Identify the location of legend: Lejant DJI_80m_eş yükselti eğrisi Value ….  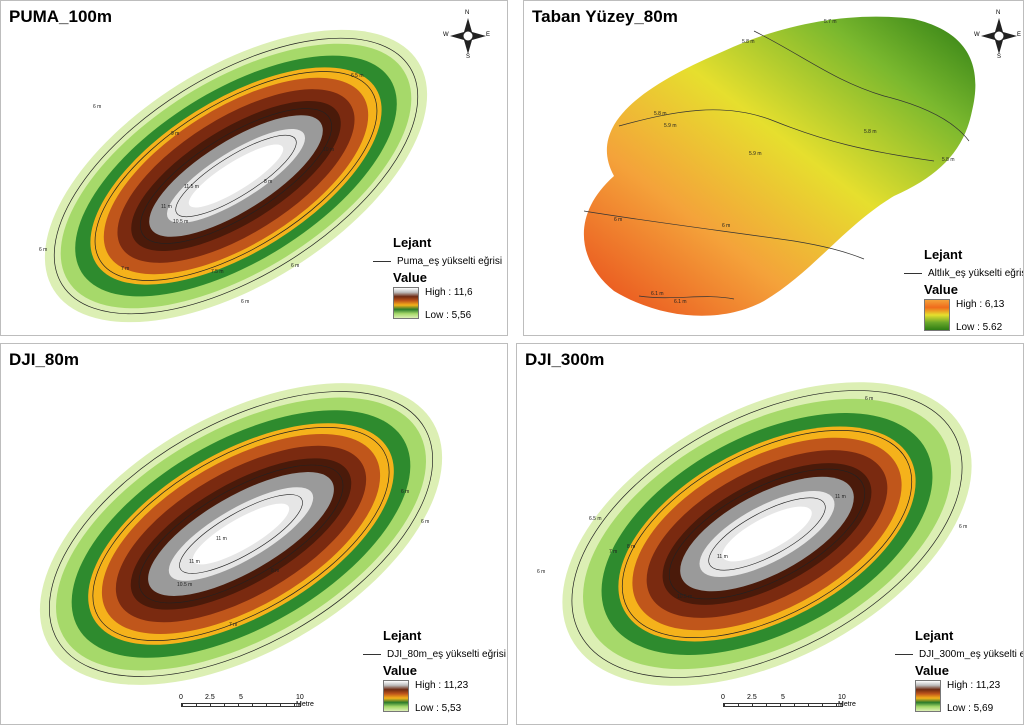
(434, 671).